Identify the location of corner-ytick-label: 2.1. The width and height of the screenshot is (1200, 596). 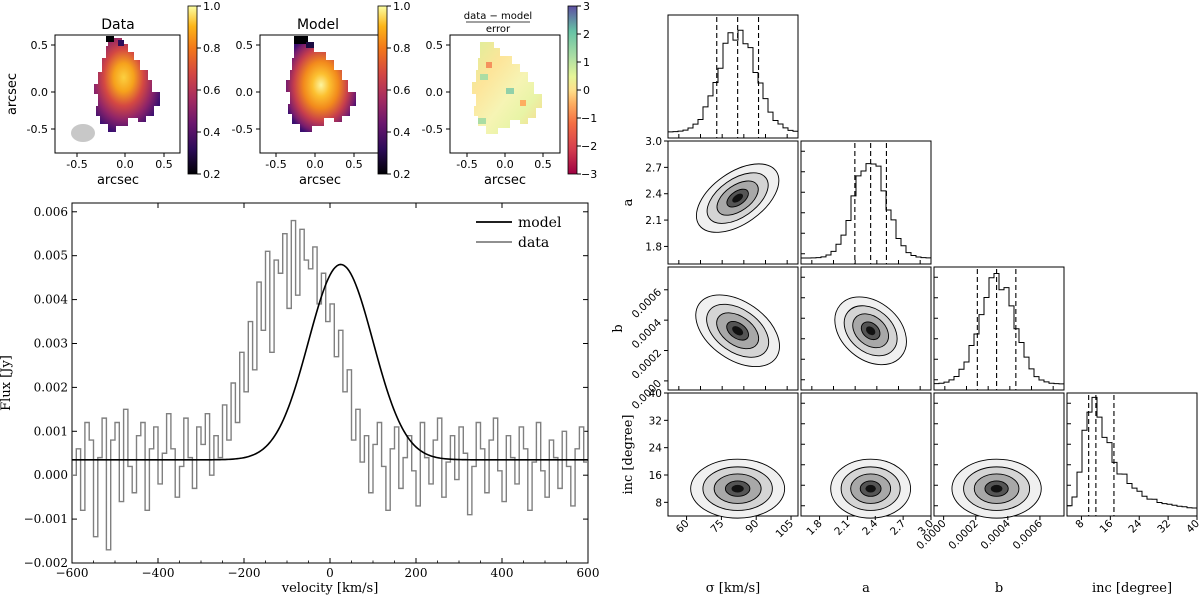
(653, 221).